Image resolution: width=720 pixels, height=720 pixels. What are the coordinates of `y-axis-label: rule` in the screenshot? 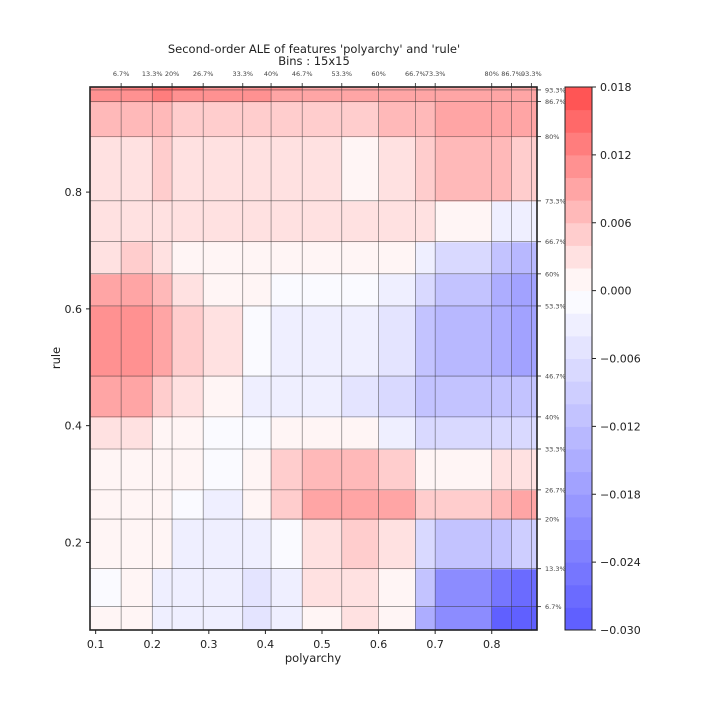 It's located at (56, 358).